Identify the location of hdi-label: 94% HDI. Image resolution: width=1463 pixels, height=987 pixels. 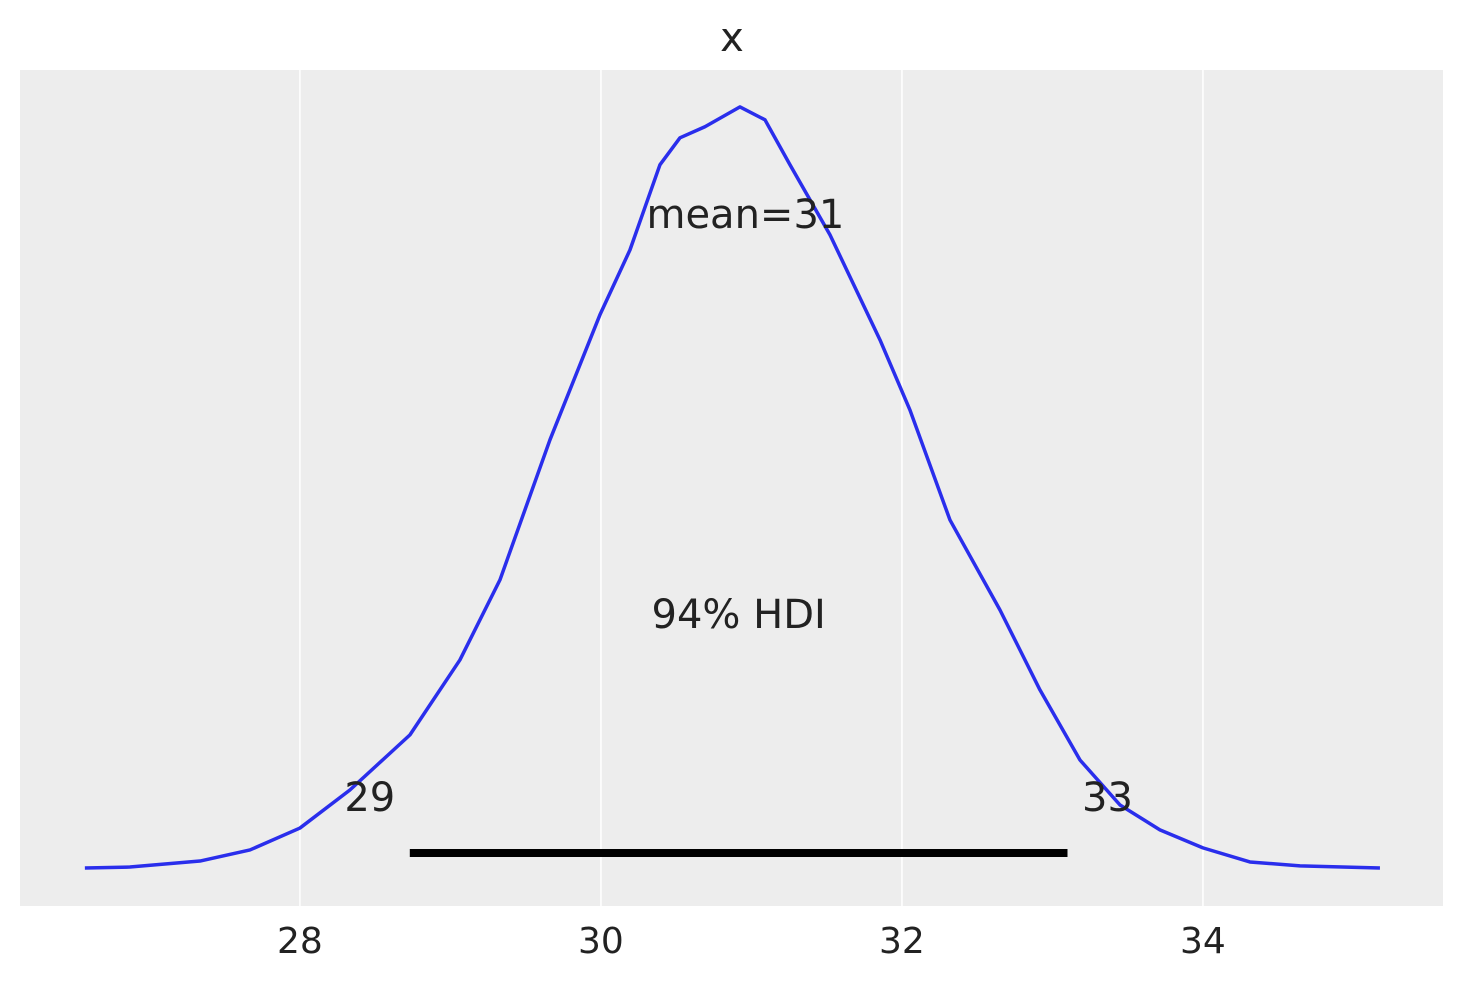
(739, 615).